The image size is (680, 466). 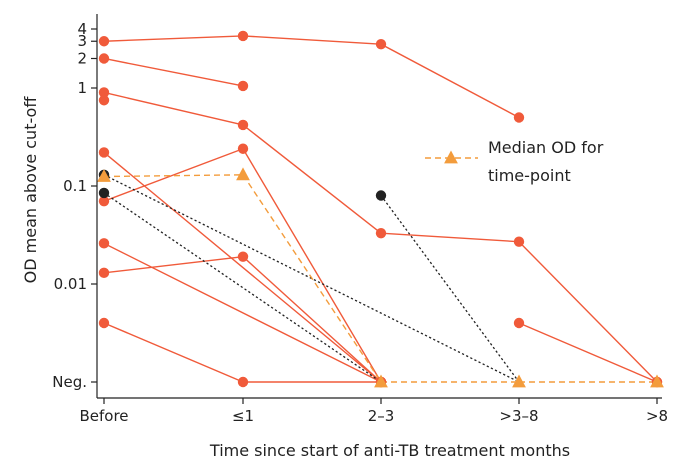 What do you see at coordinates (82, 88) in the screenshot?
I see `y-tick-label: 1` at bounding box center [82, 88].